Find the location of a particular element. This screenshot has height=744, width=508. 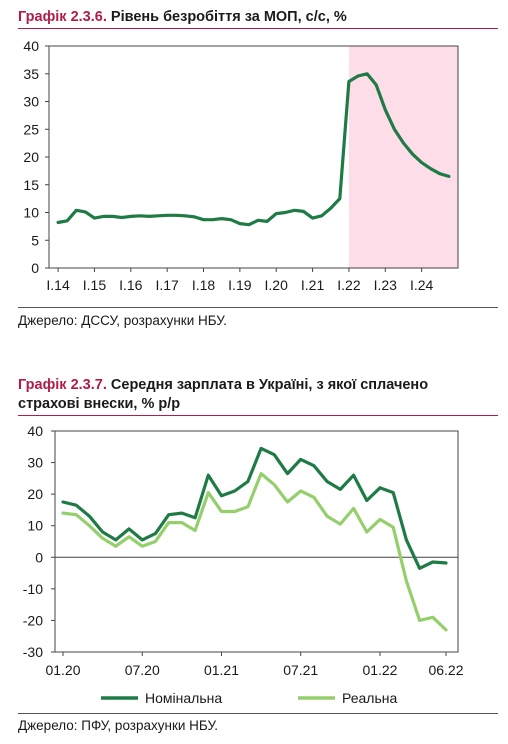

x-tick-label: I.17 is located at coordinates (167, 285).